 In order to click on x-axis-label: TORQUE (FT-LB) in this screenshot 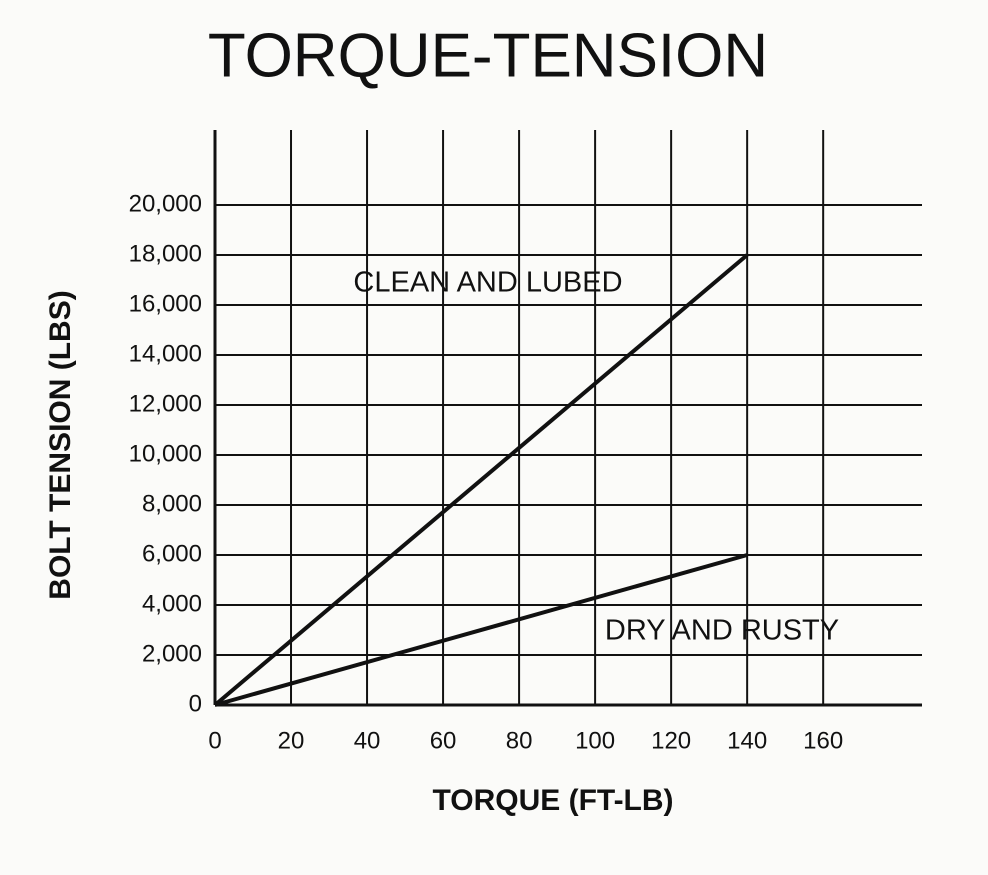, I will do `click(552, 800)`.